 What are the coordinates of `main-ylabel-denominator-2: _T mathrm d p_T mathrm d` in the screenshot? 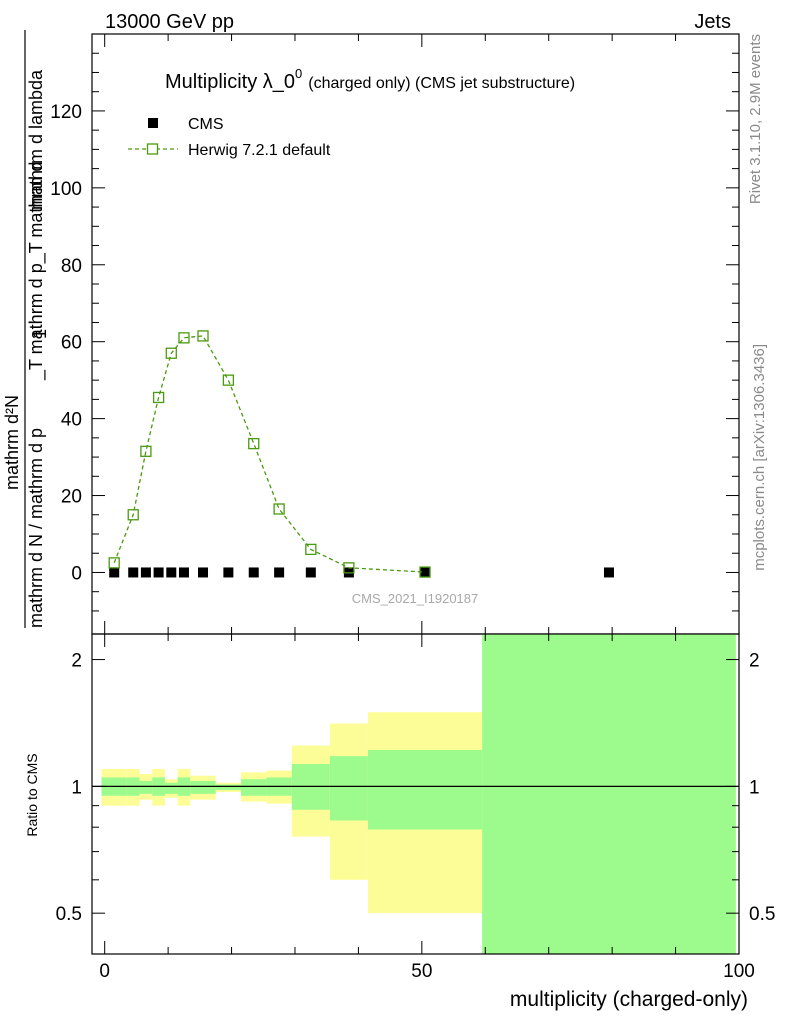 It's located at (36, 271).